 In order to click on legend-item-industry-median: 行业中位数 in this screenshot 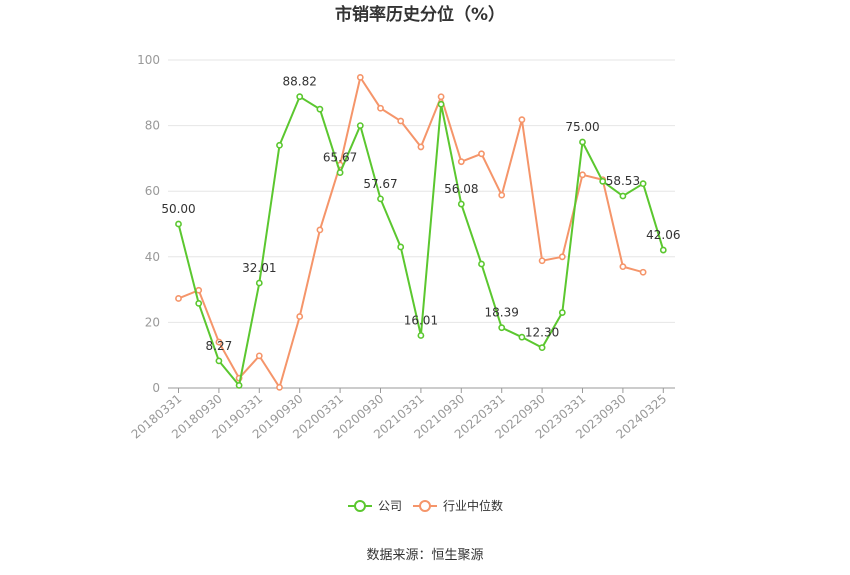, I will do `click(458, 505)`.